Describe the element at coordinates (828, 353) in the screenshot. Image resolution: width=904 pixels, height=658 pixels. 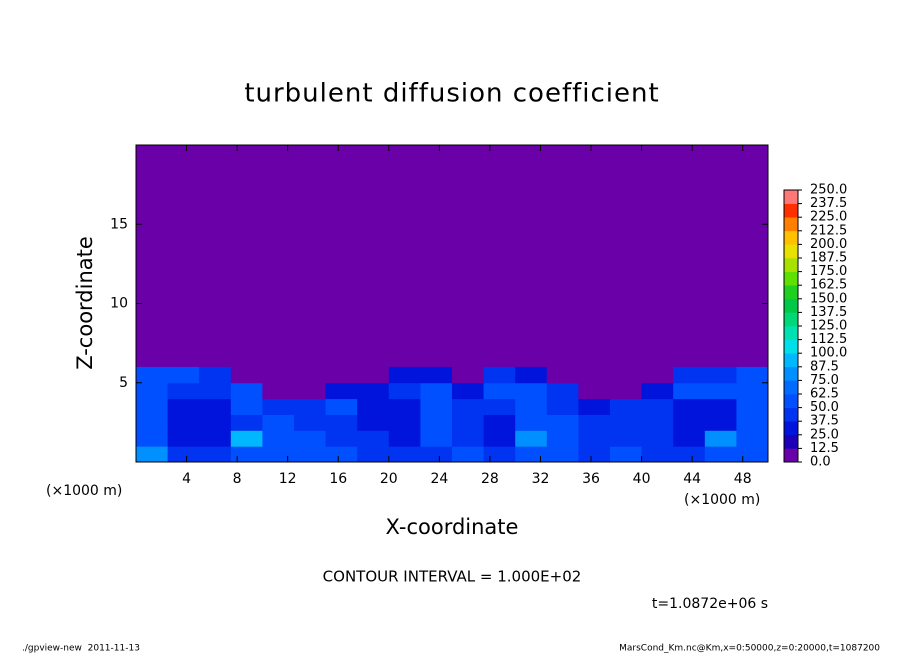
I see `colorbar-label: 100.0` at that location.